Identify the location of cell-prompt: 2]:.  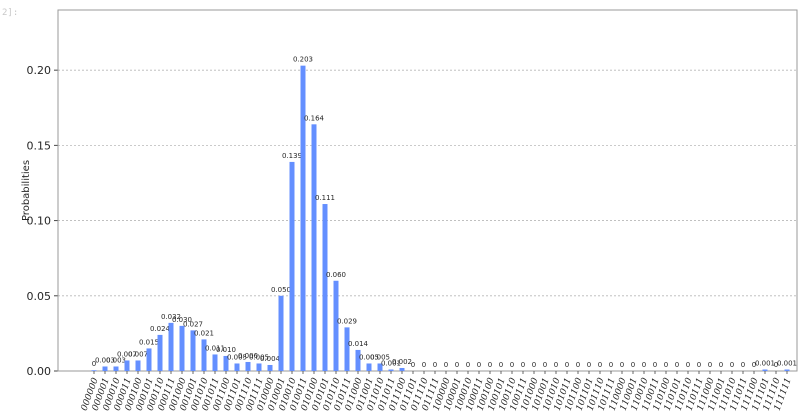
(10, 13).